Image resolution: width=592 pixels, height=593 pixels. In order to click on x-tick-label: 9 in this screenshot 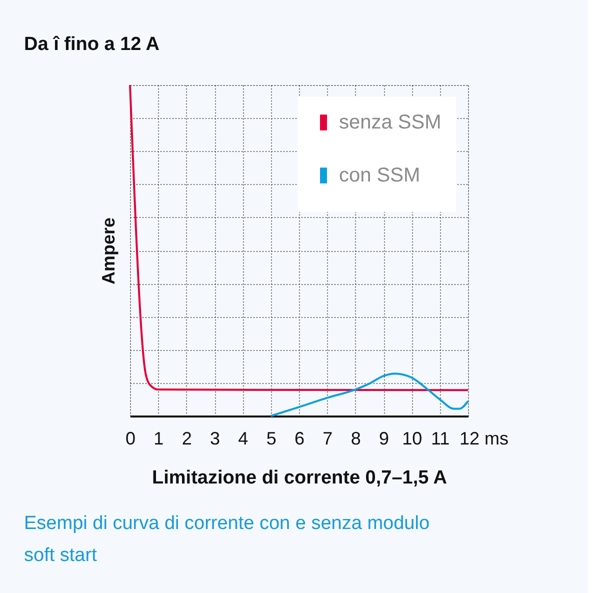, I will do `click(384, 438)`.